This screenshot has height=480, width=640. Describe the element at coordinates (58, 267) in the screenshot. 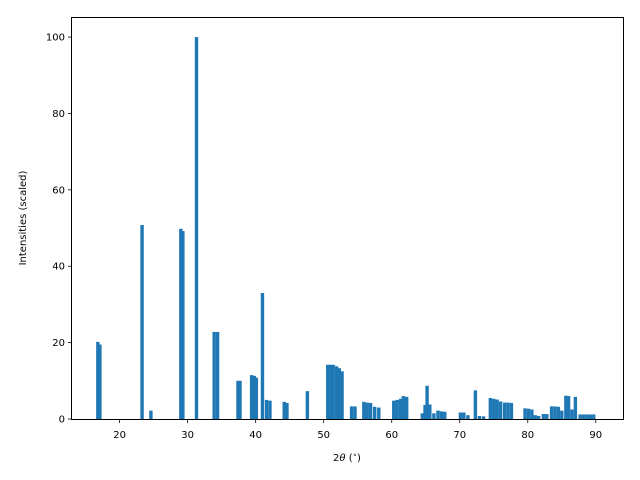

I see `y-tick-label: 40` at that location.